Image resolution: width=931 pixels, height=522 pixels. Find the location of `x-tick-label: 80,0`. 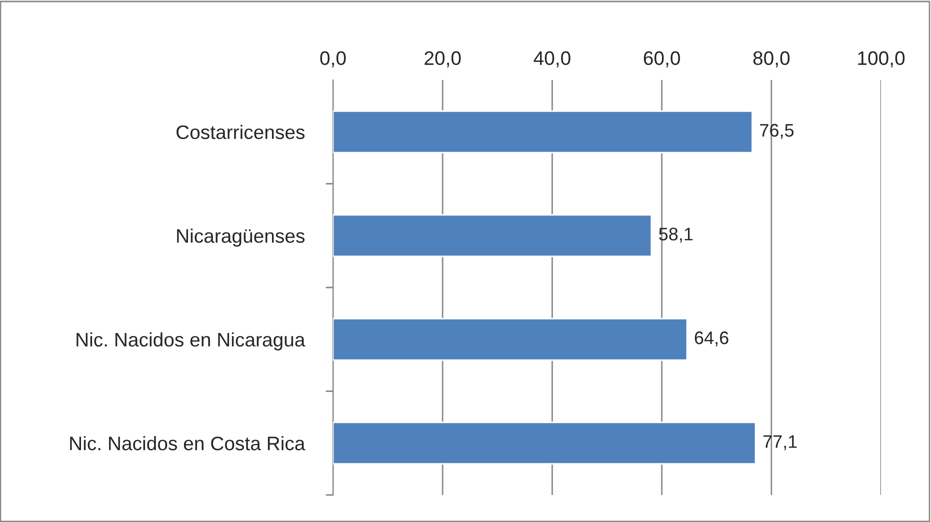

x-tick-label: 80,0 is located at coordinates (771, 59).